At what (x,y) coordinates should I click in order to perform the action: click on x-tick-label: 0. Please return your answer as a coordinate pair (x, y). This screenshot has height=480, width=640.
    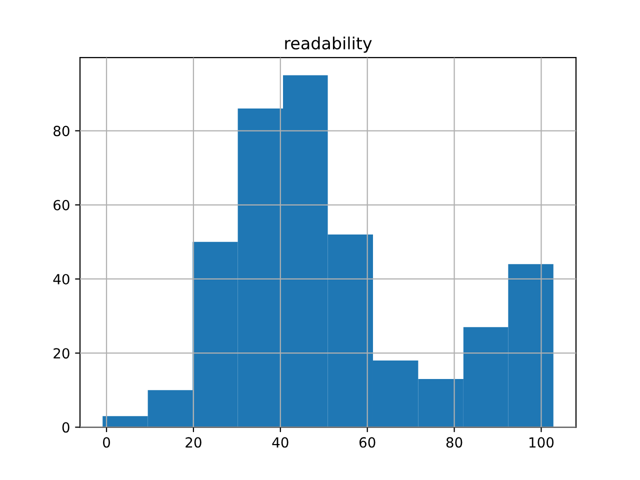
    Looking at the image, I should click on (106, 442).